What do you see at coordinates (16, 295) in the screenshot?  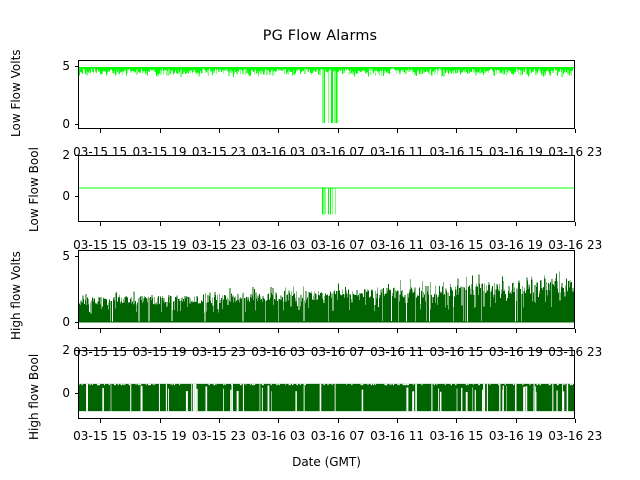 I see `ylabel-high-flow-volts: High flow Volts` at bounding box center [16, 295].